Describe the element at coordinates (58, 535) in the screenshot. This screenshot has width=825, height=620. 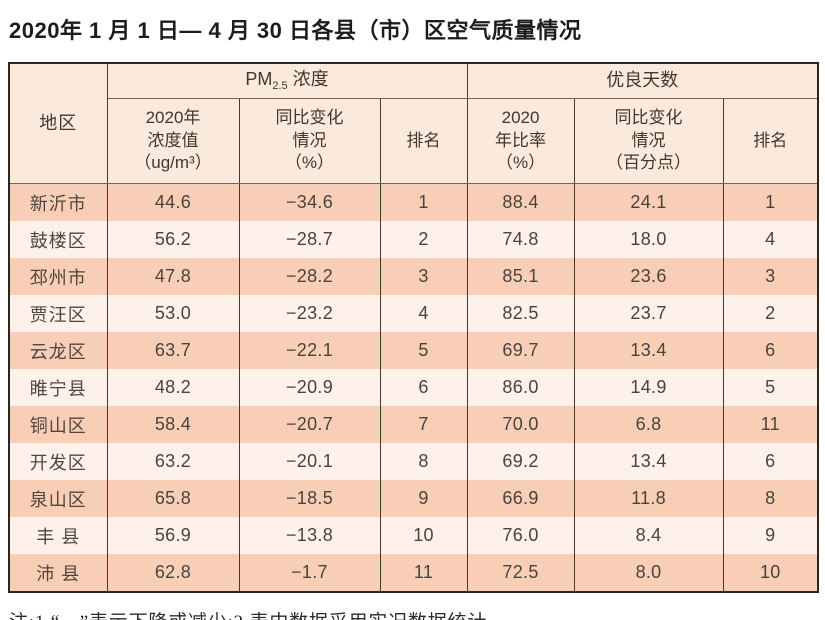
I see `region-cell: 丰 县` at that location.